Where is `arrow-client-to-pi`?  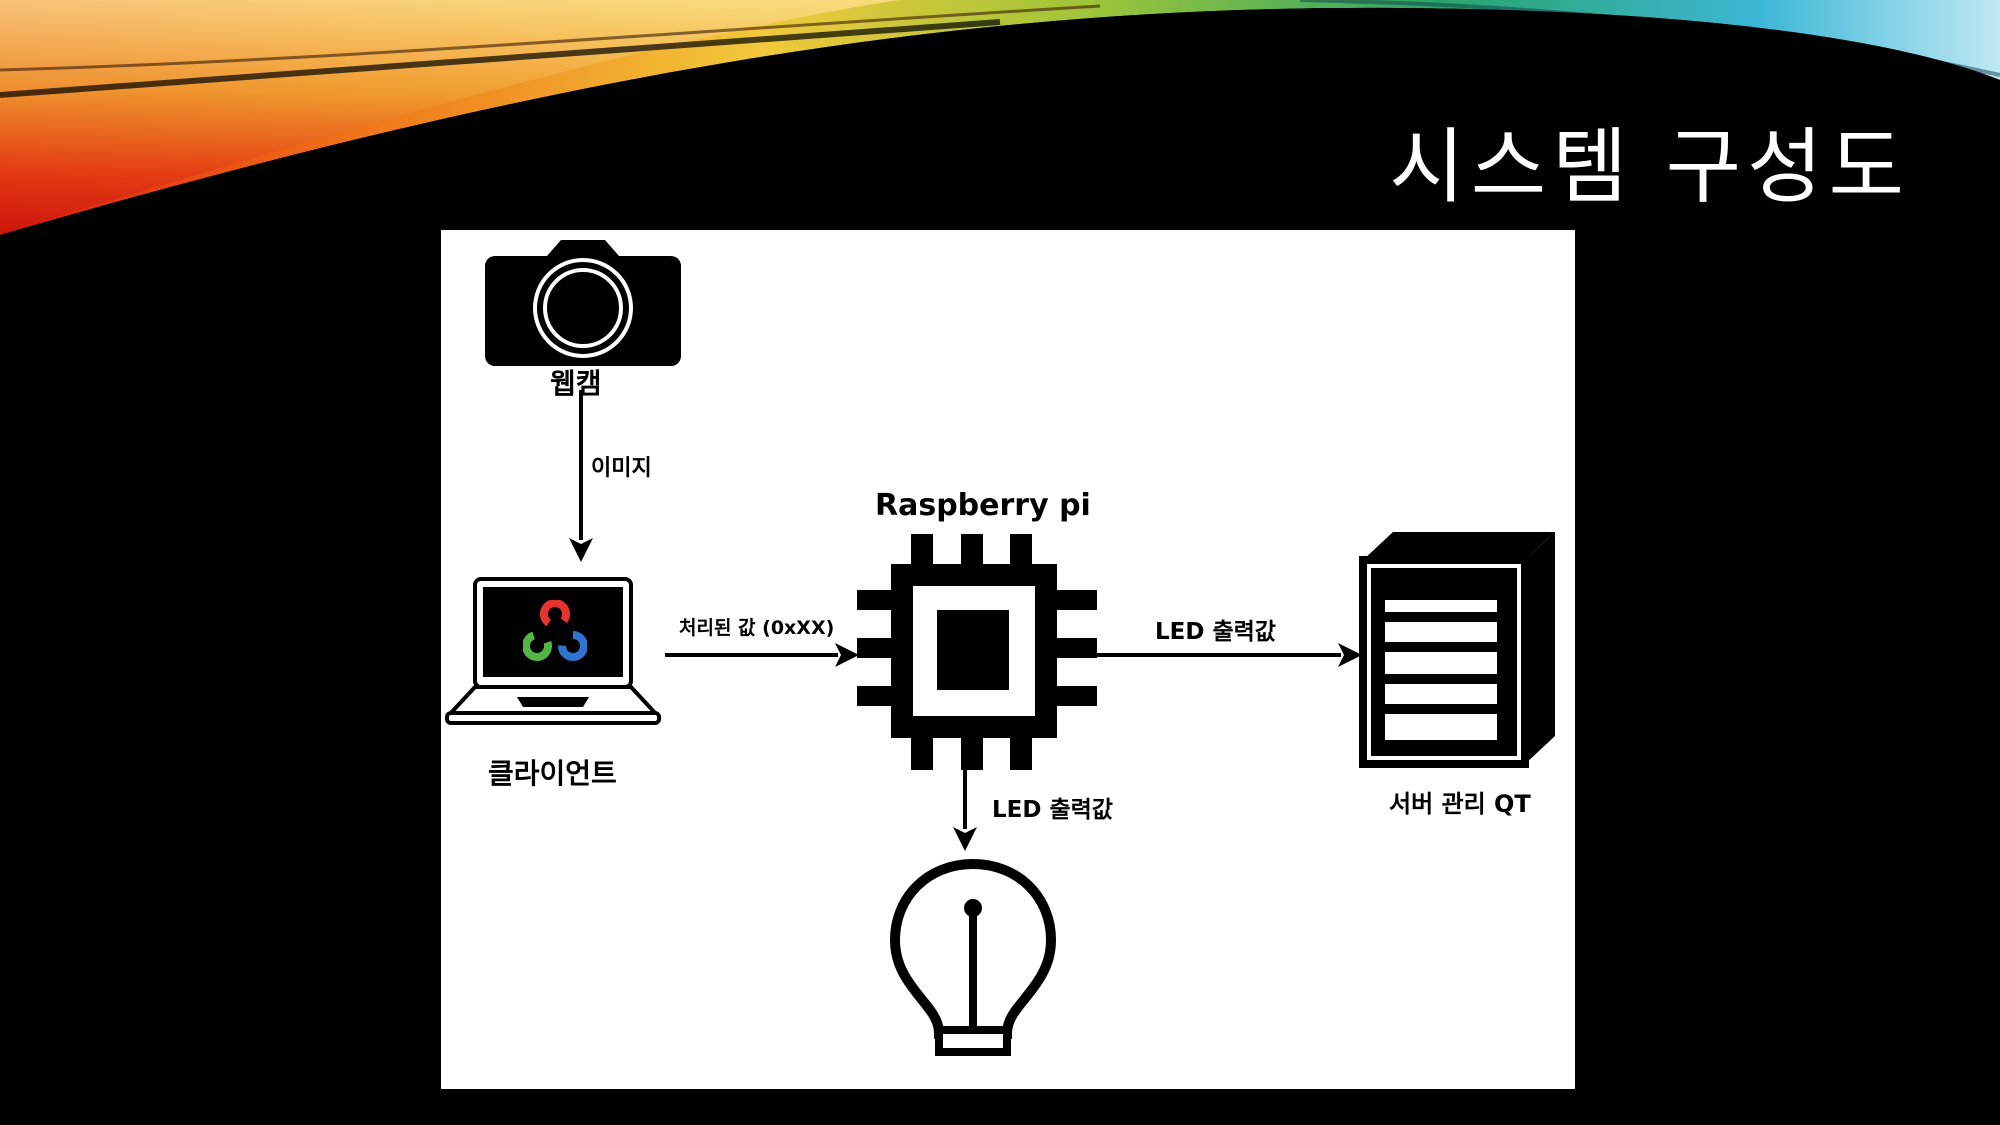
arrow-client-to-pi is located at coordinates (762, 655).